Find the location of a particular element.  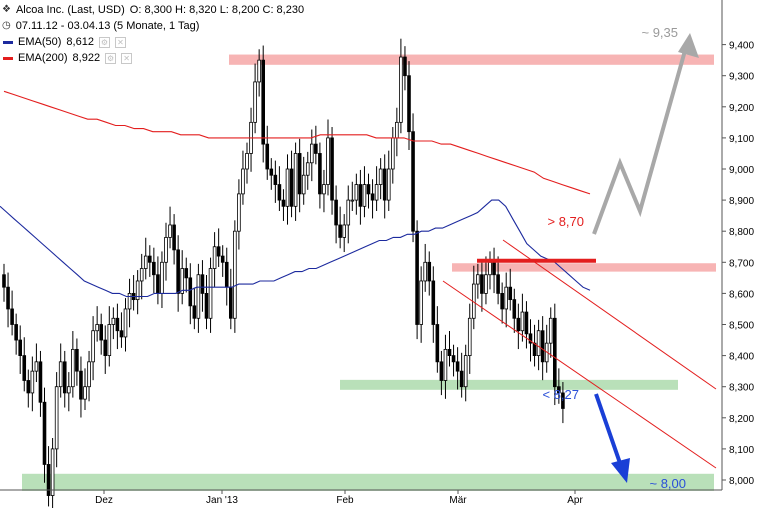

ema200-settings-icon: ⚙ is located at coordinates (111, 58).